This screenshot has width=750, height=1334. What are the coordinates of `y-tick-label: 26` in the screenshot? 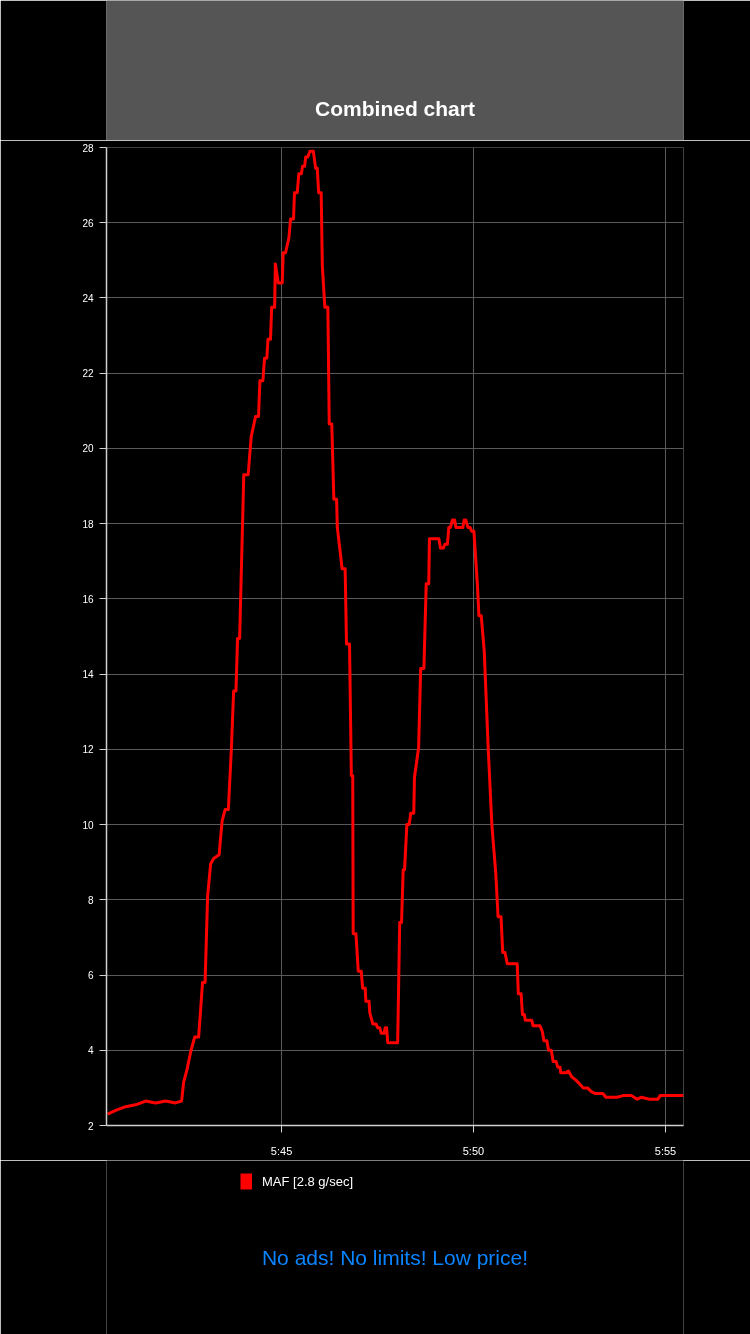 It's located at (88, 223).